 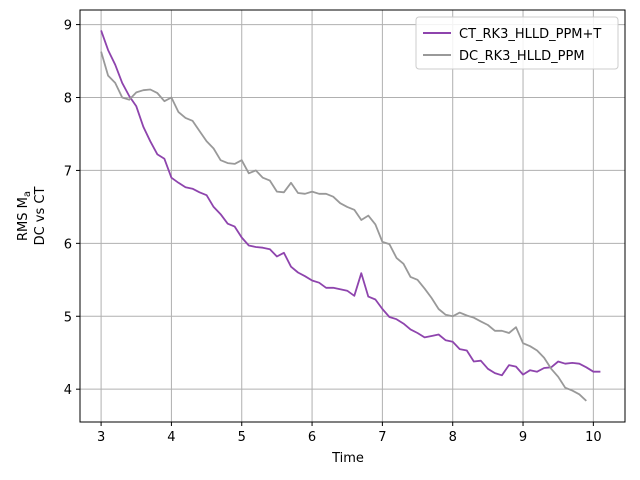 I want to click on y-axis-label: RMS Ma DC vs CT, so click(x=32, y=216).